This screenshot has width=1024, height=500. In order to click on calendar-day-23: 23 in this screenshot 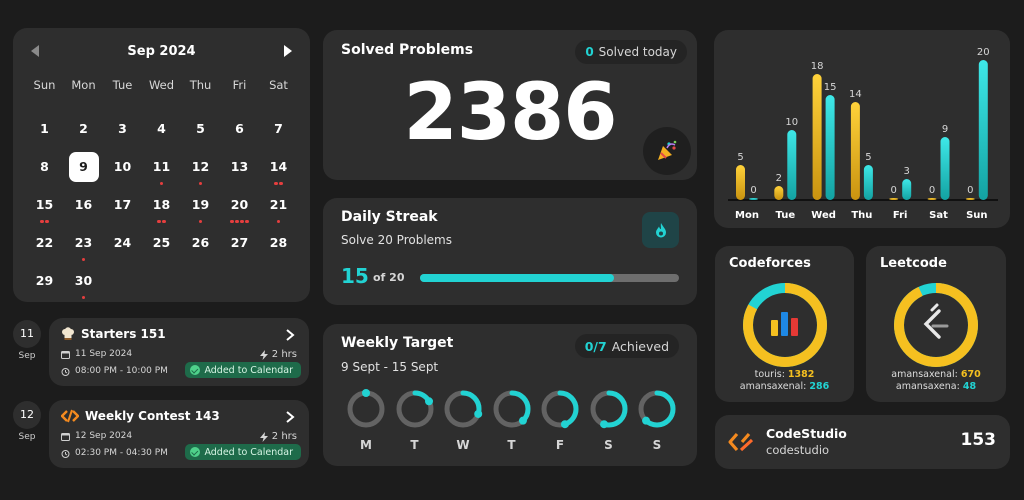, I will do `click(83, 247)`.